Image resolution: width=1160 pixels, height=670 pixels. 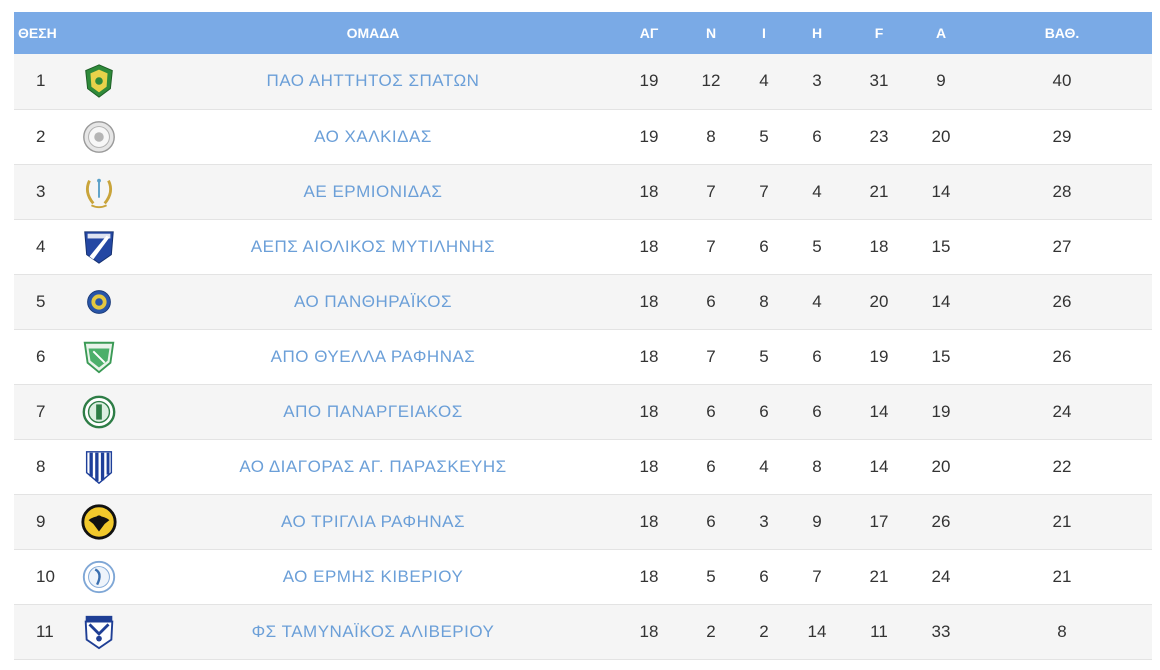 What do you see at coordinates (941, 301) in the screenshot?
I see `goals-against-cell: 14` at bounding box center [941, 301].